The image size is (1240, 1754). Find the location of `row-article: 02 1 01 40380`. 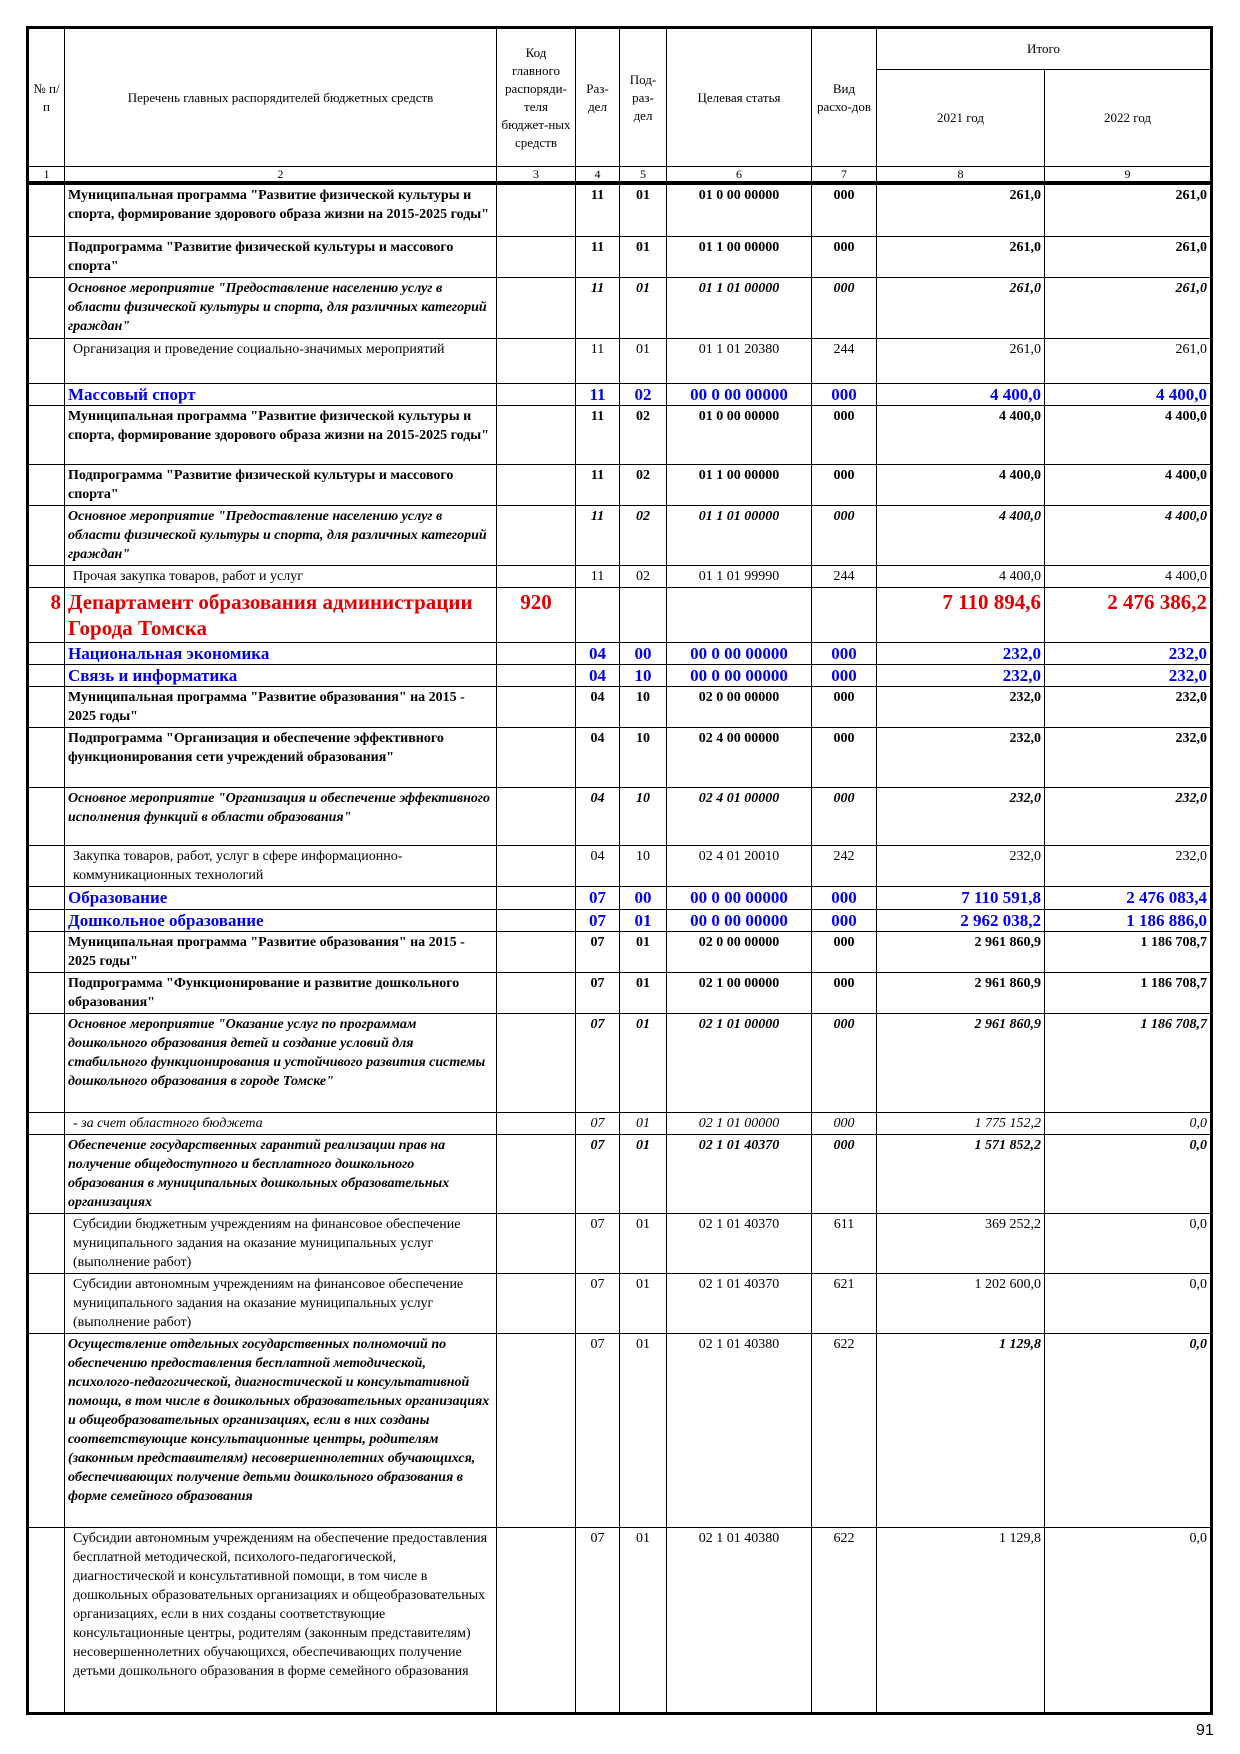

row-article: 02 1 01 40380 is located at coordinates (739, 1430).